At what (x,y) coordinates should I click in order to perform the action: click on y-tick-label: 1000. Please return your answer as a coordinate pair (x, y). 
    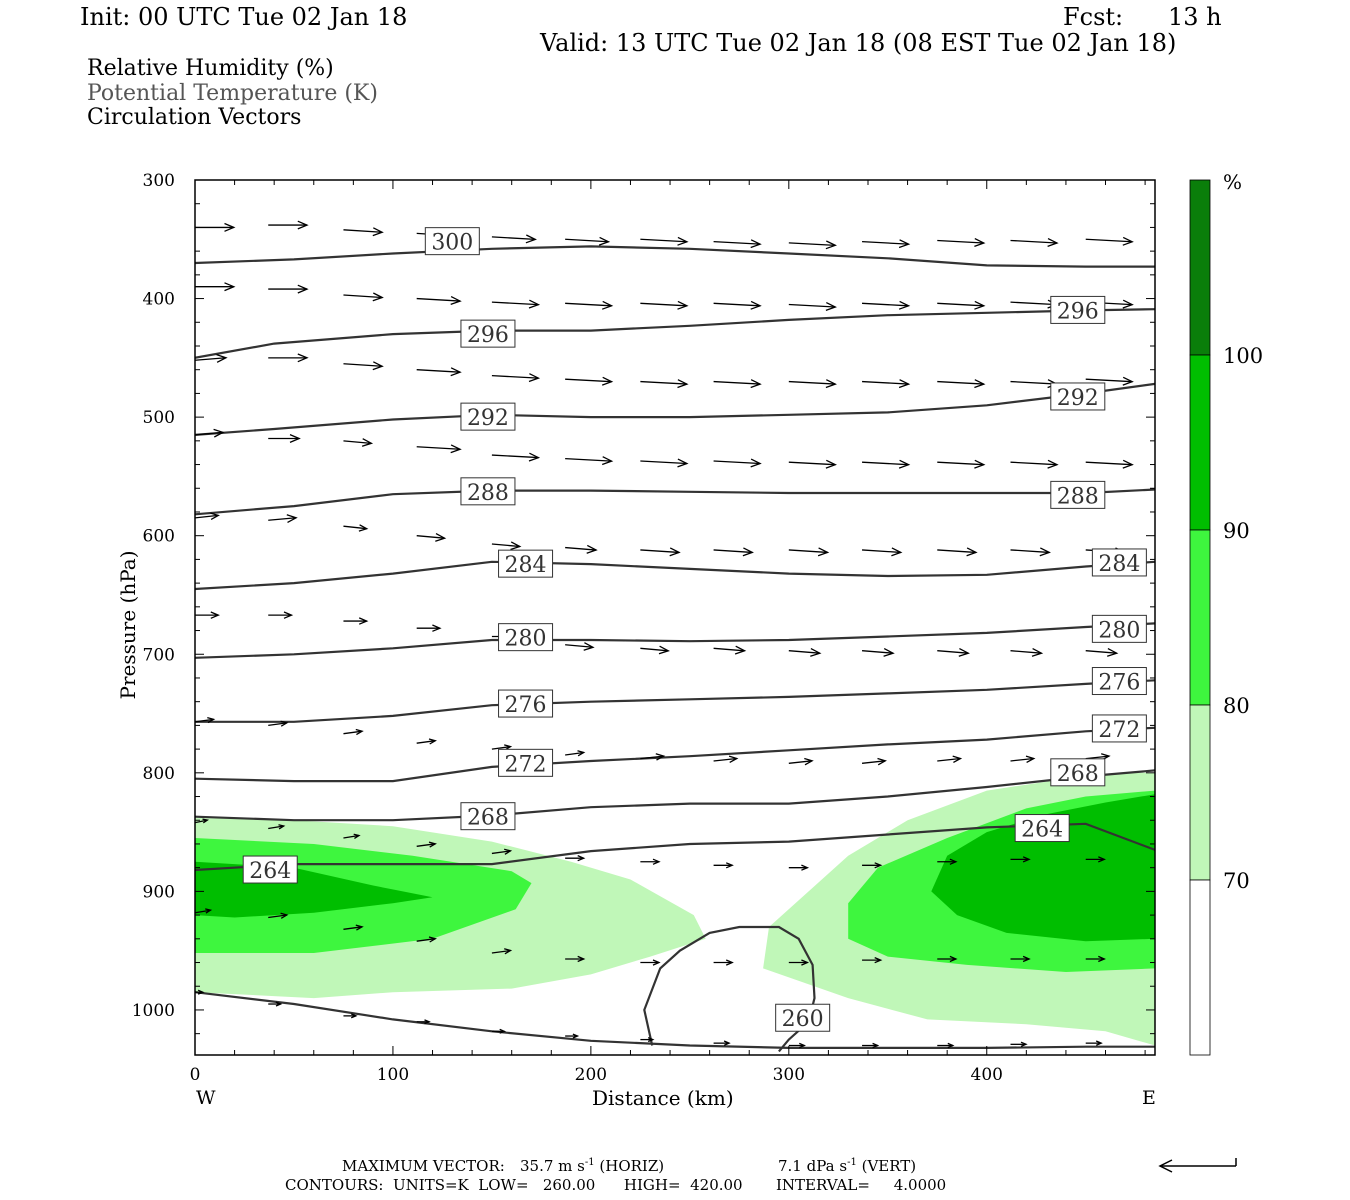
    Looking at the image, I should click on (153, 1011).